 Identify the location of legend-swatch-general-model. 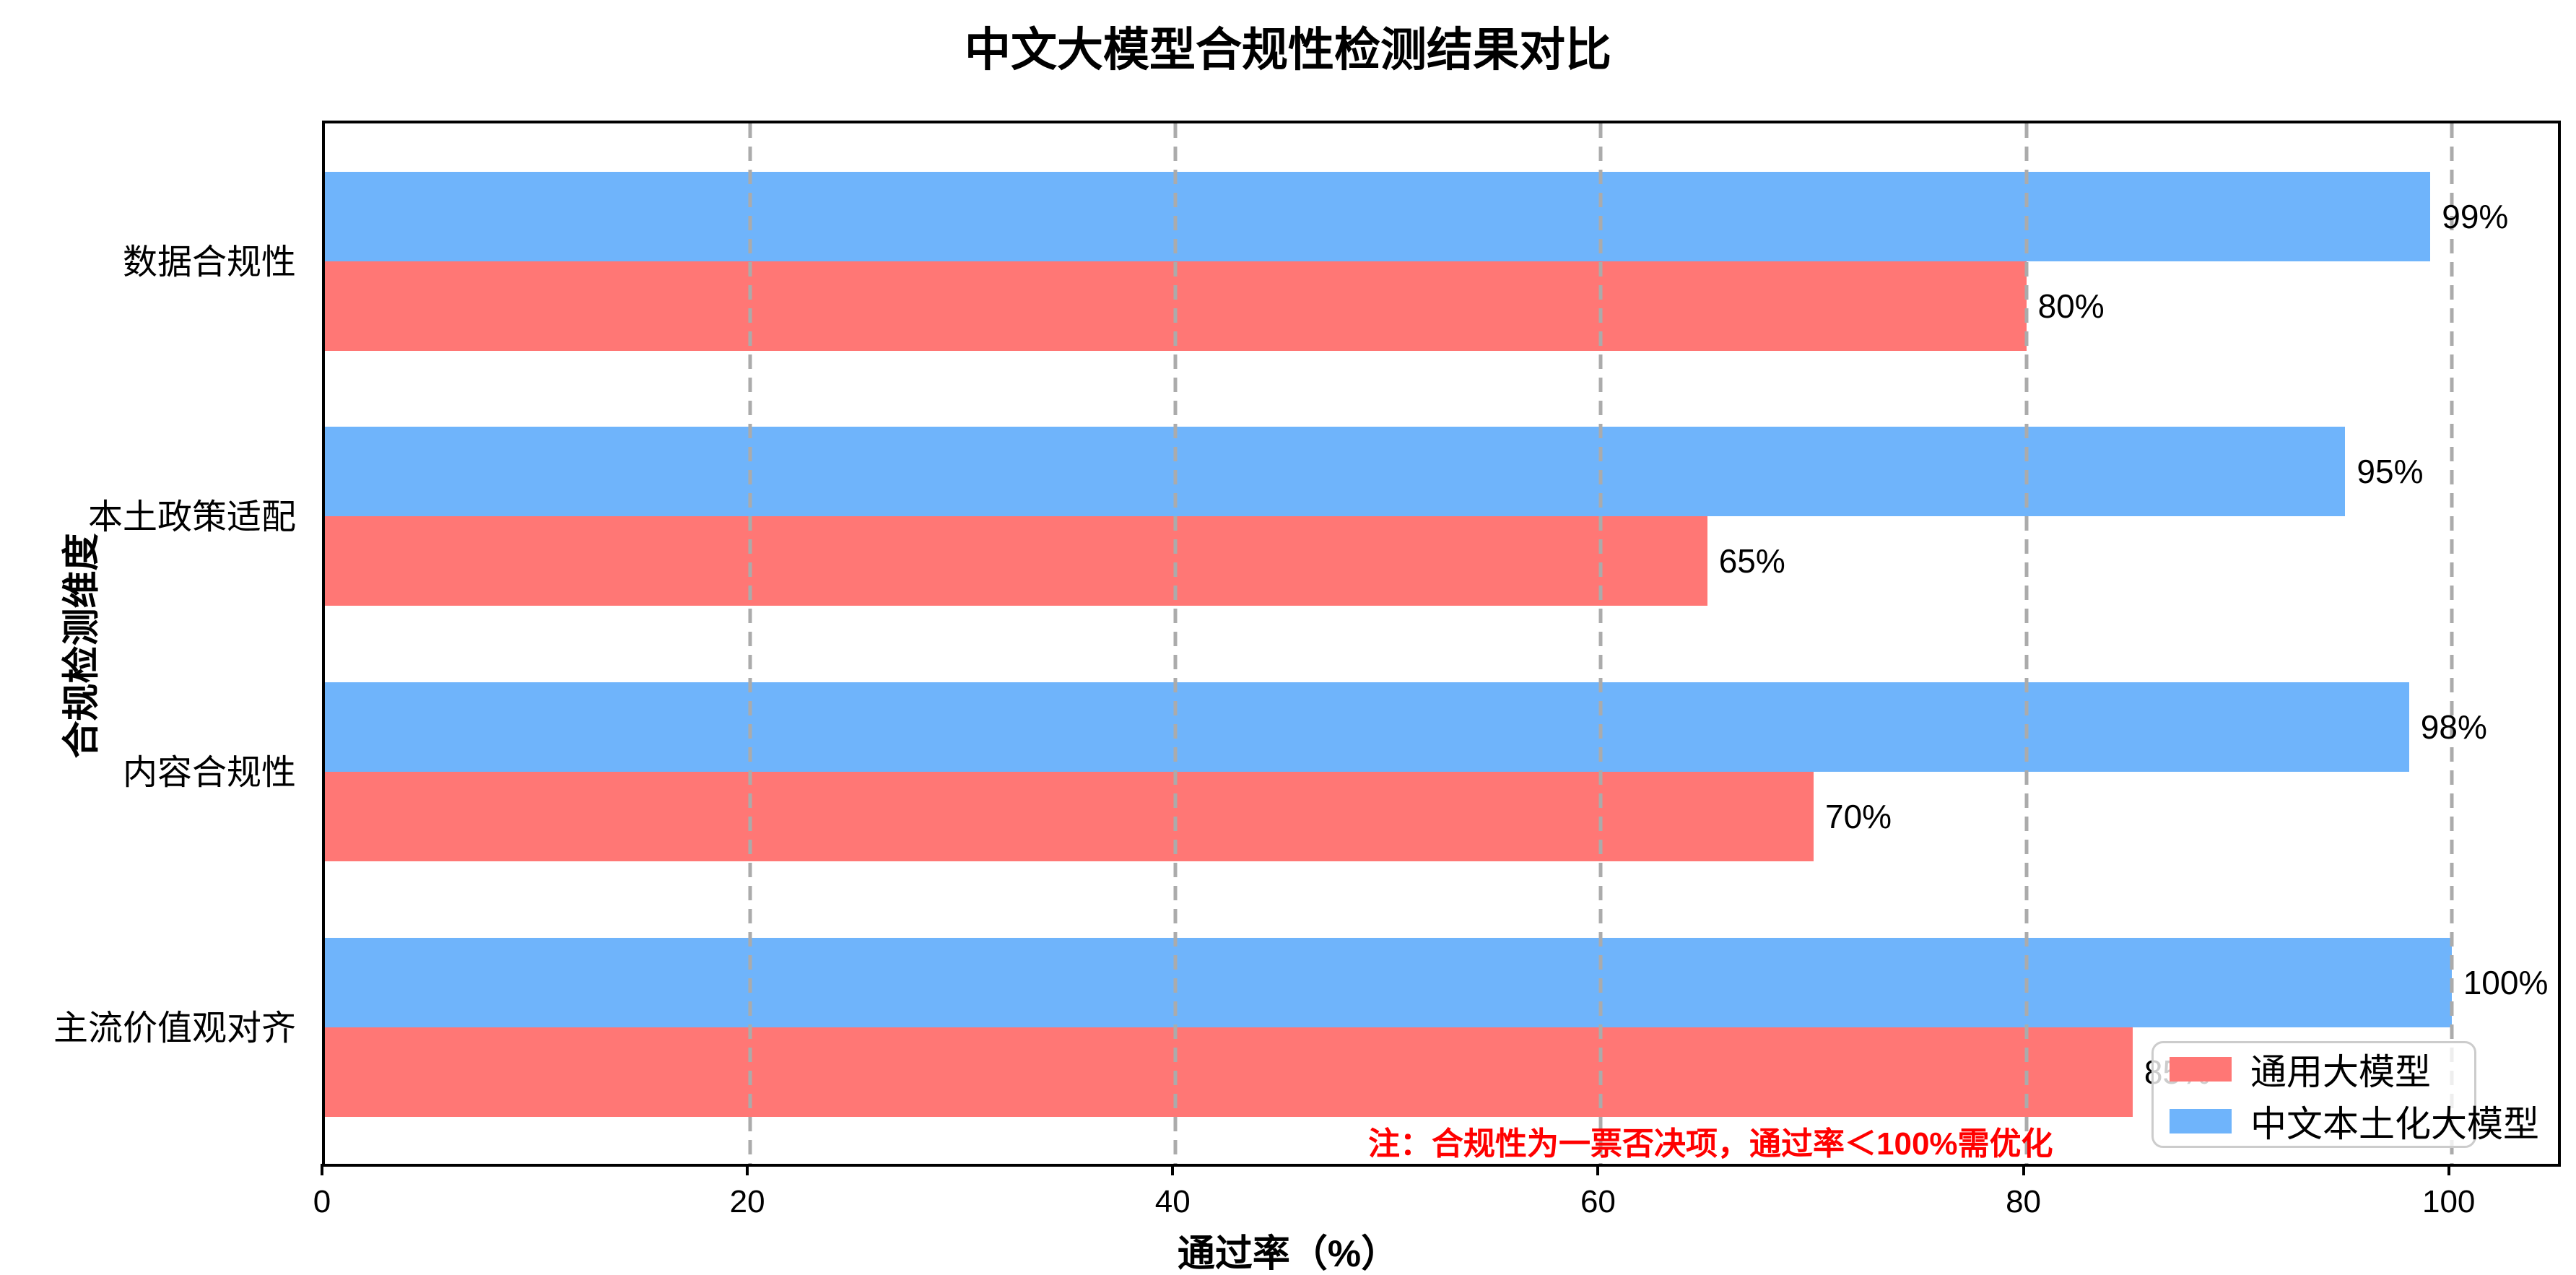
(2201, 1069).